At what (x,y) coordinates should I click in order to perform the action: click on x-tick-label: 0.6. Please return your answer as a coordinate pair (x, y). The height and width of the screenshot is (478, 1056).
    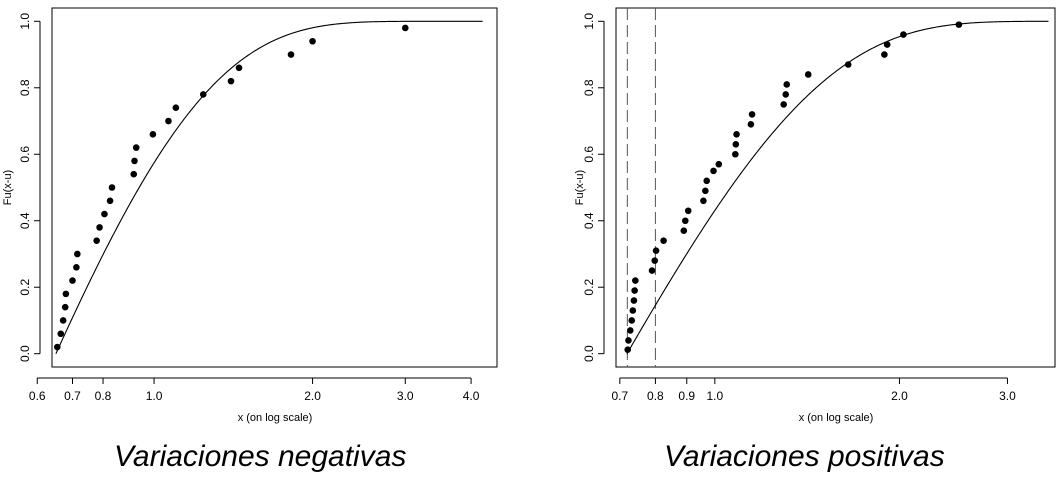
    Looking at the image, I should click on (37, 396).